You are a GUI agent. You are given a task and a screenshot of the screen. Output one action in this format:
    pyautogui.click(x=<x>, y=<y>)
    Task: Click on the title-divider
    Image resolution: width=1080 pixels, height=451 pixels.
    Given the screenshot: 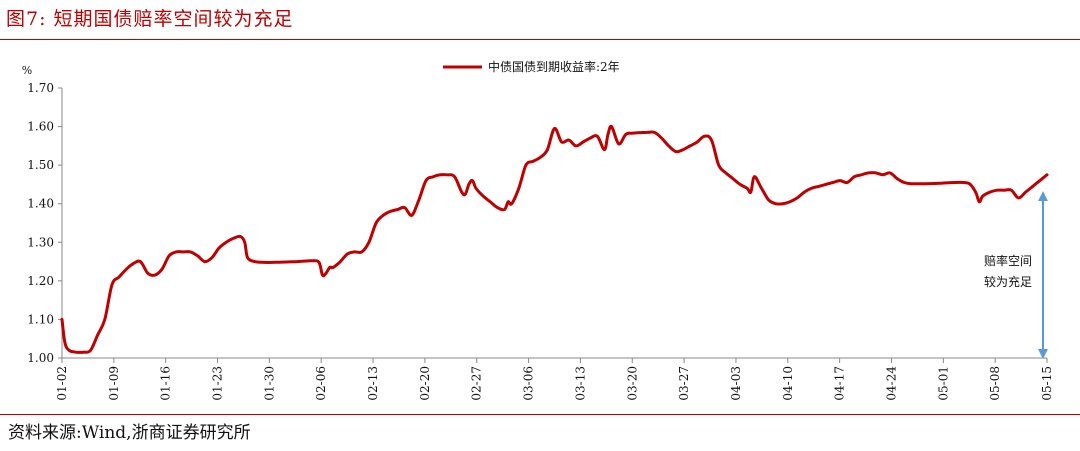 What is the action you would take?
    pyautogui.click(x=540, y=39)
    